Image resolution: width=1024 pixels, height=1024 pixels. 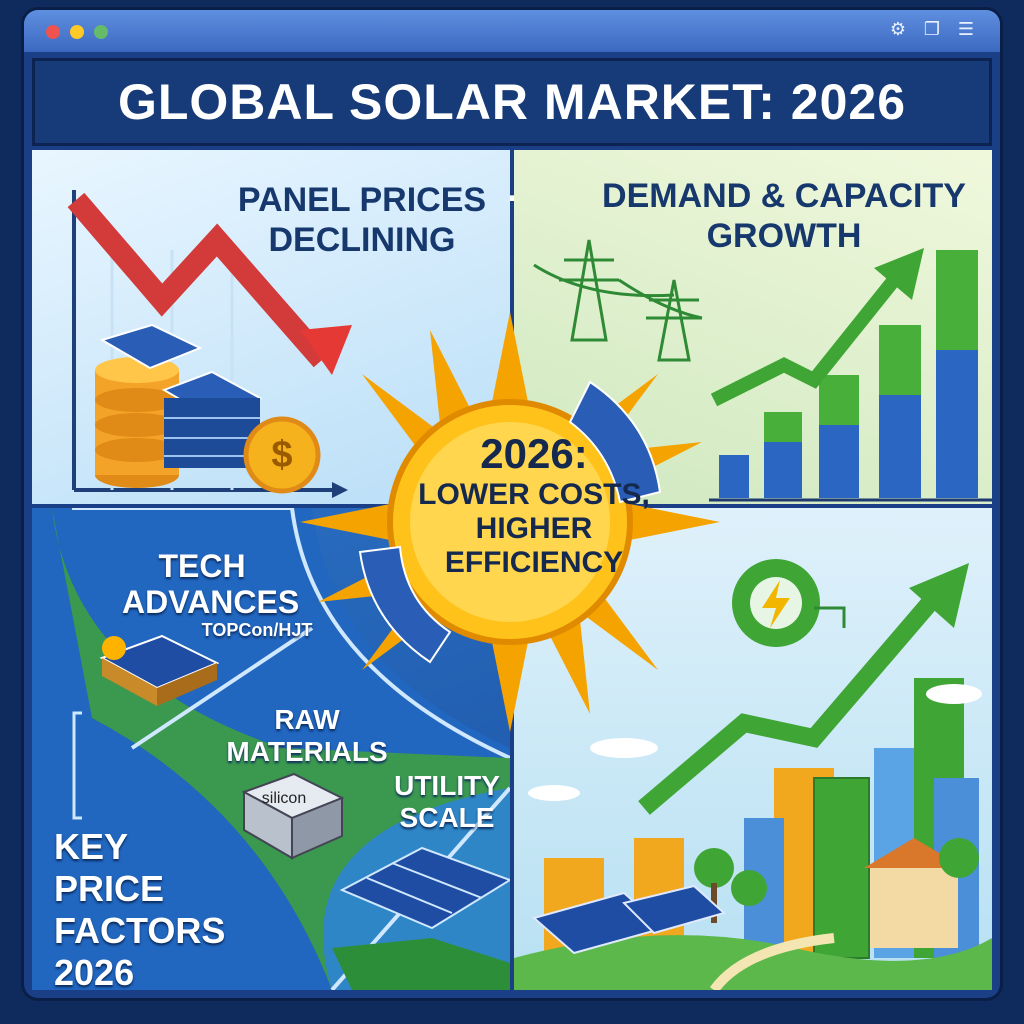 I want to click on efficiency-gear-icon, so click(x=776, y=603).